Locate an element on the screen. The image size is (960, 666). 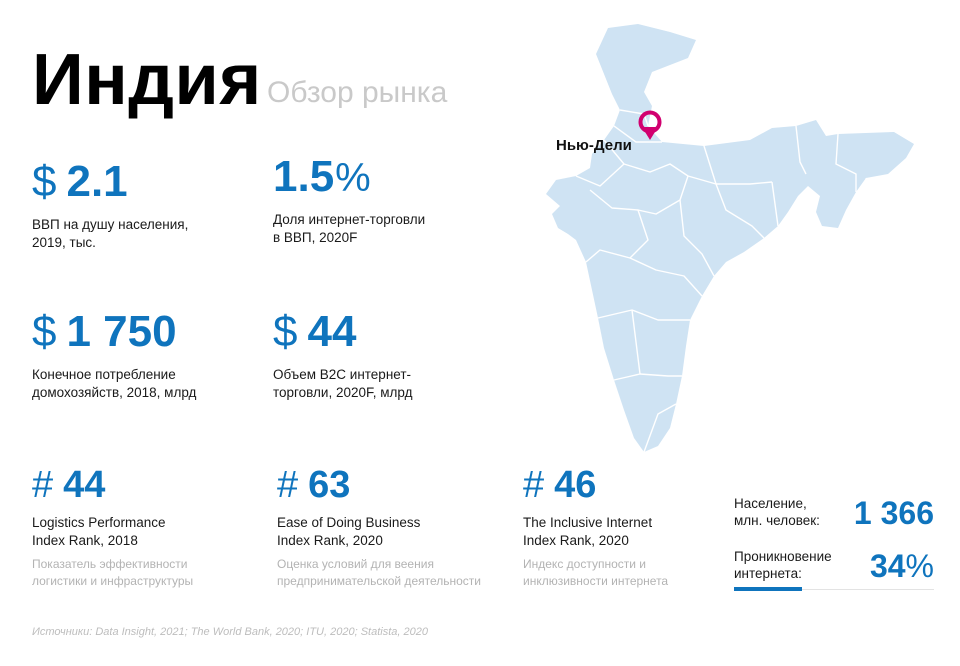
stat-value: 1.5 is located at coordinates (304, 176).